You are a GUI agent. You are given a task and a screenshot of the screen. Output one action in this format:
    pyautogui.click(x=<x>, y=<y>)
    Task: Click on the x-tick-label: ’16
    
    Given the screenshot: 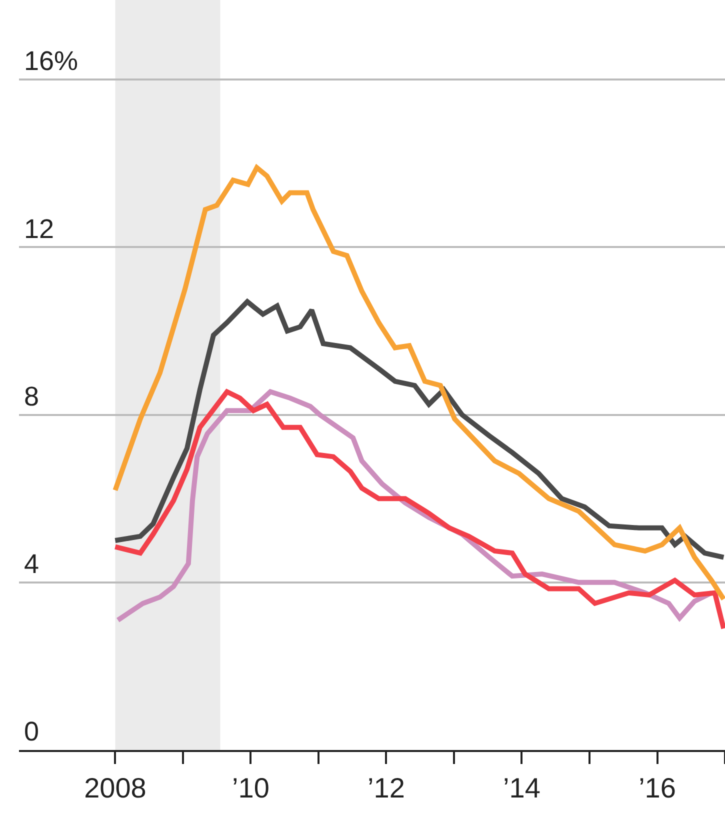 What is the action you would take?
    pyautogui.click(x=657, y=788)
    